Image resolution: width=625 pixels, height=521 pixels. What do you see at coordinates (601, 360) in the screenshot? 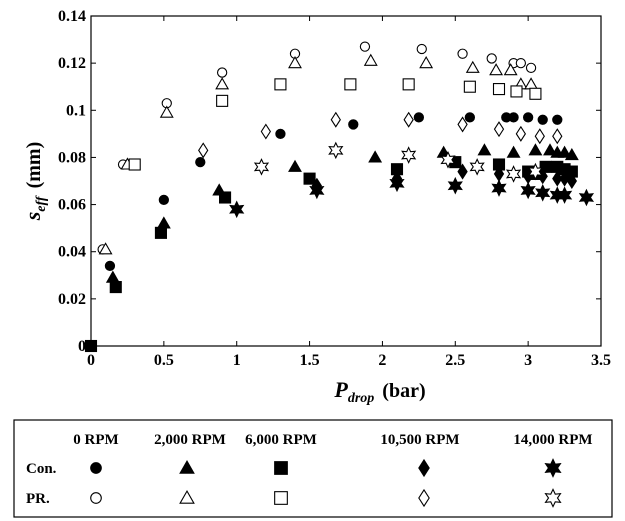
I see `x-tick-label: 3.5` at bounding box center [601, 360].